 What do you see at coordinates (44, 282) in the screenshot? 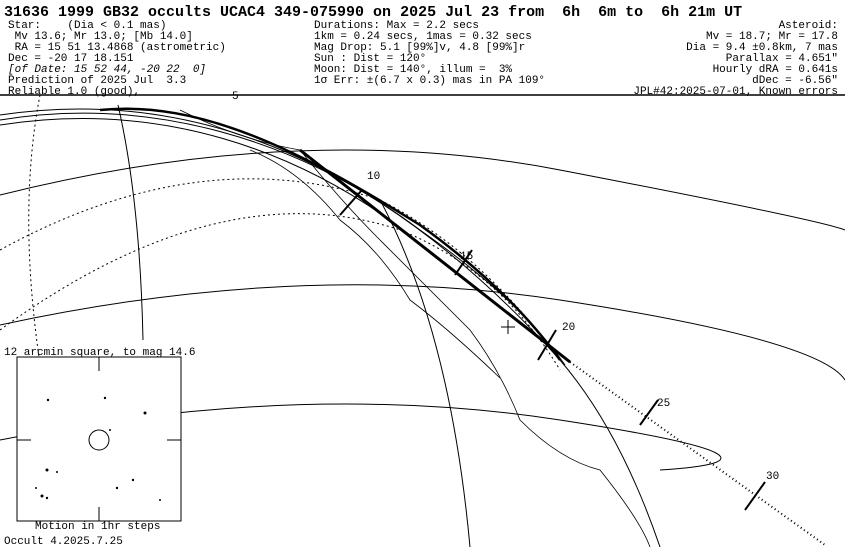
I see `error-limit` at bounding box center [44, 282].